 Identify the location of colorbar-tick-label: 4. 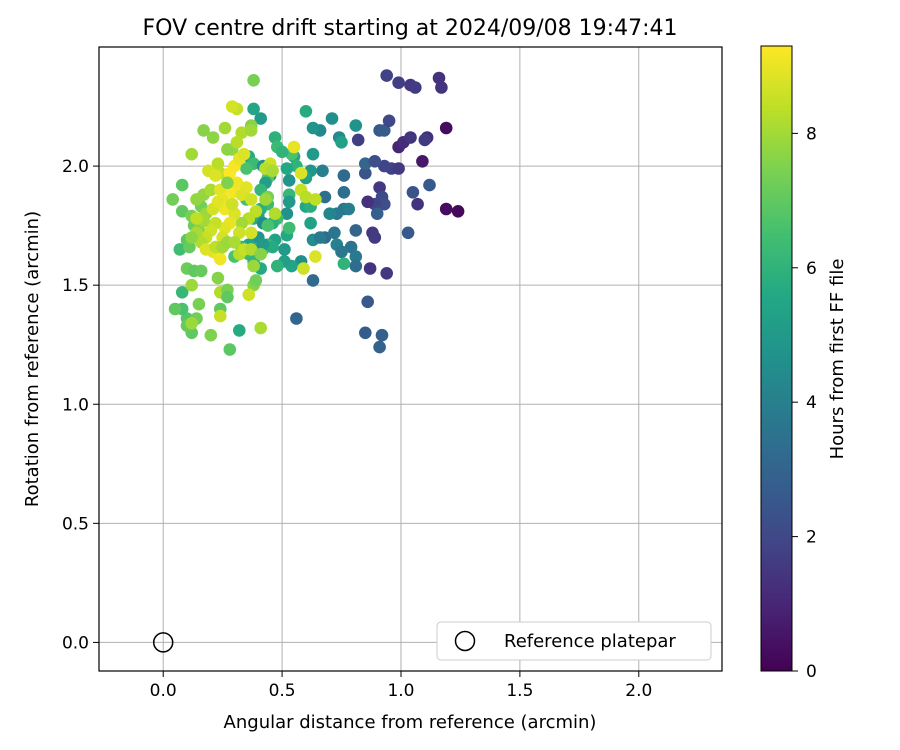
(811, 403).